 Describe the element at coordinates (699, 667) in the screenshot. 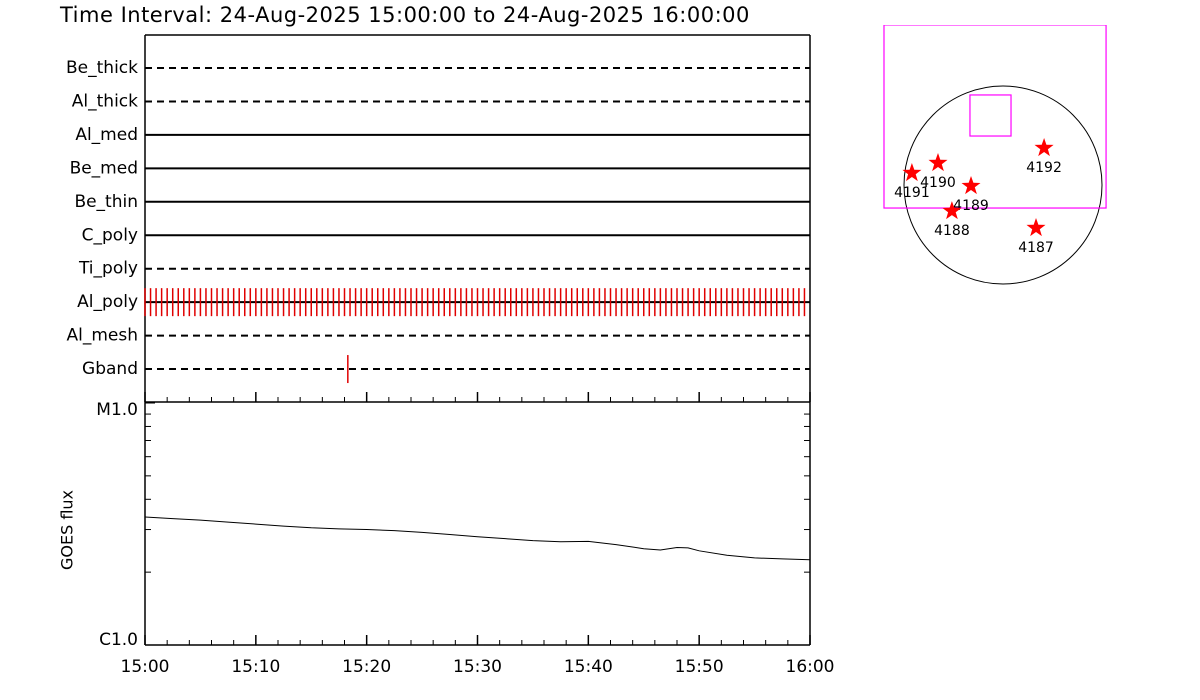

I see `x-tick-label: 15:50` at that location.